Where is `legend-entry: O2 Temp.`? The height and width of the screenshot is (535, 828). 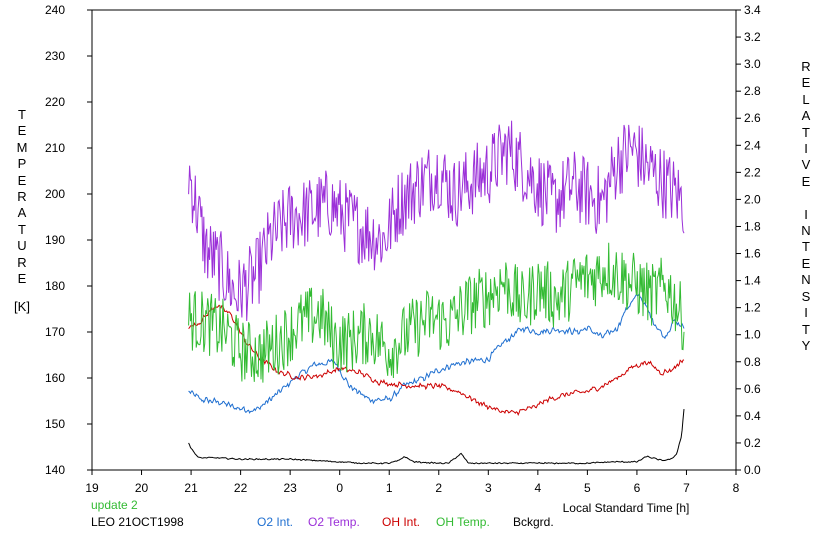 legend-entry: O2 Temp. is located at coordinates (334, 522).